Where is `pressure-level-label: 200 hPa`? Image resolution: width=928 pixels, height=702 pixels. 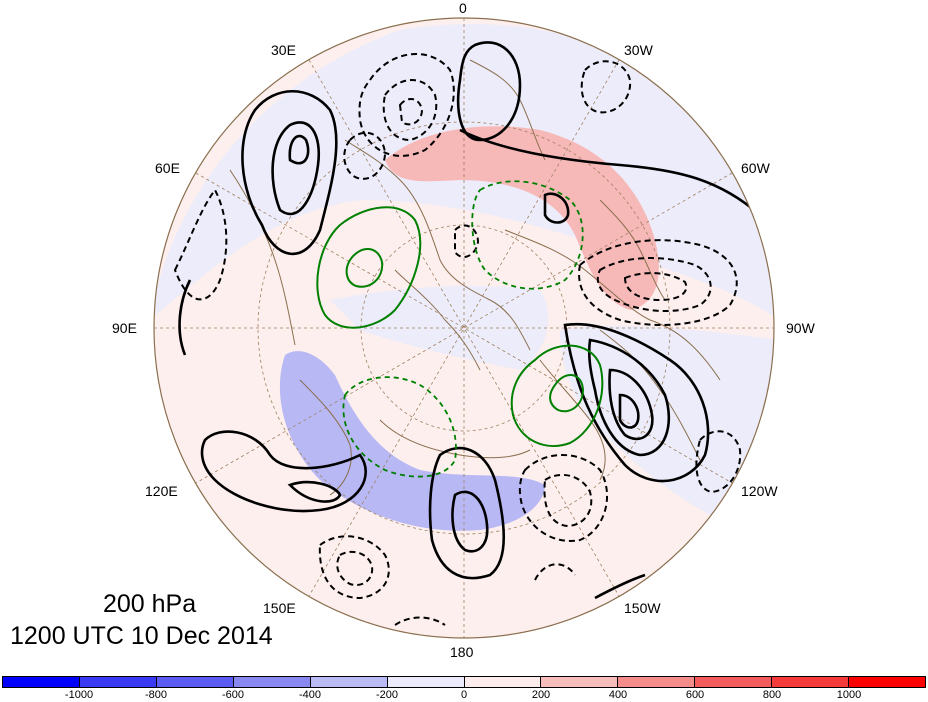 pressure-level-label: 200 hPa is located at coordinates (150, 604).